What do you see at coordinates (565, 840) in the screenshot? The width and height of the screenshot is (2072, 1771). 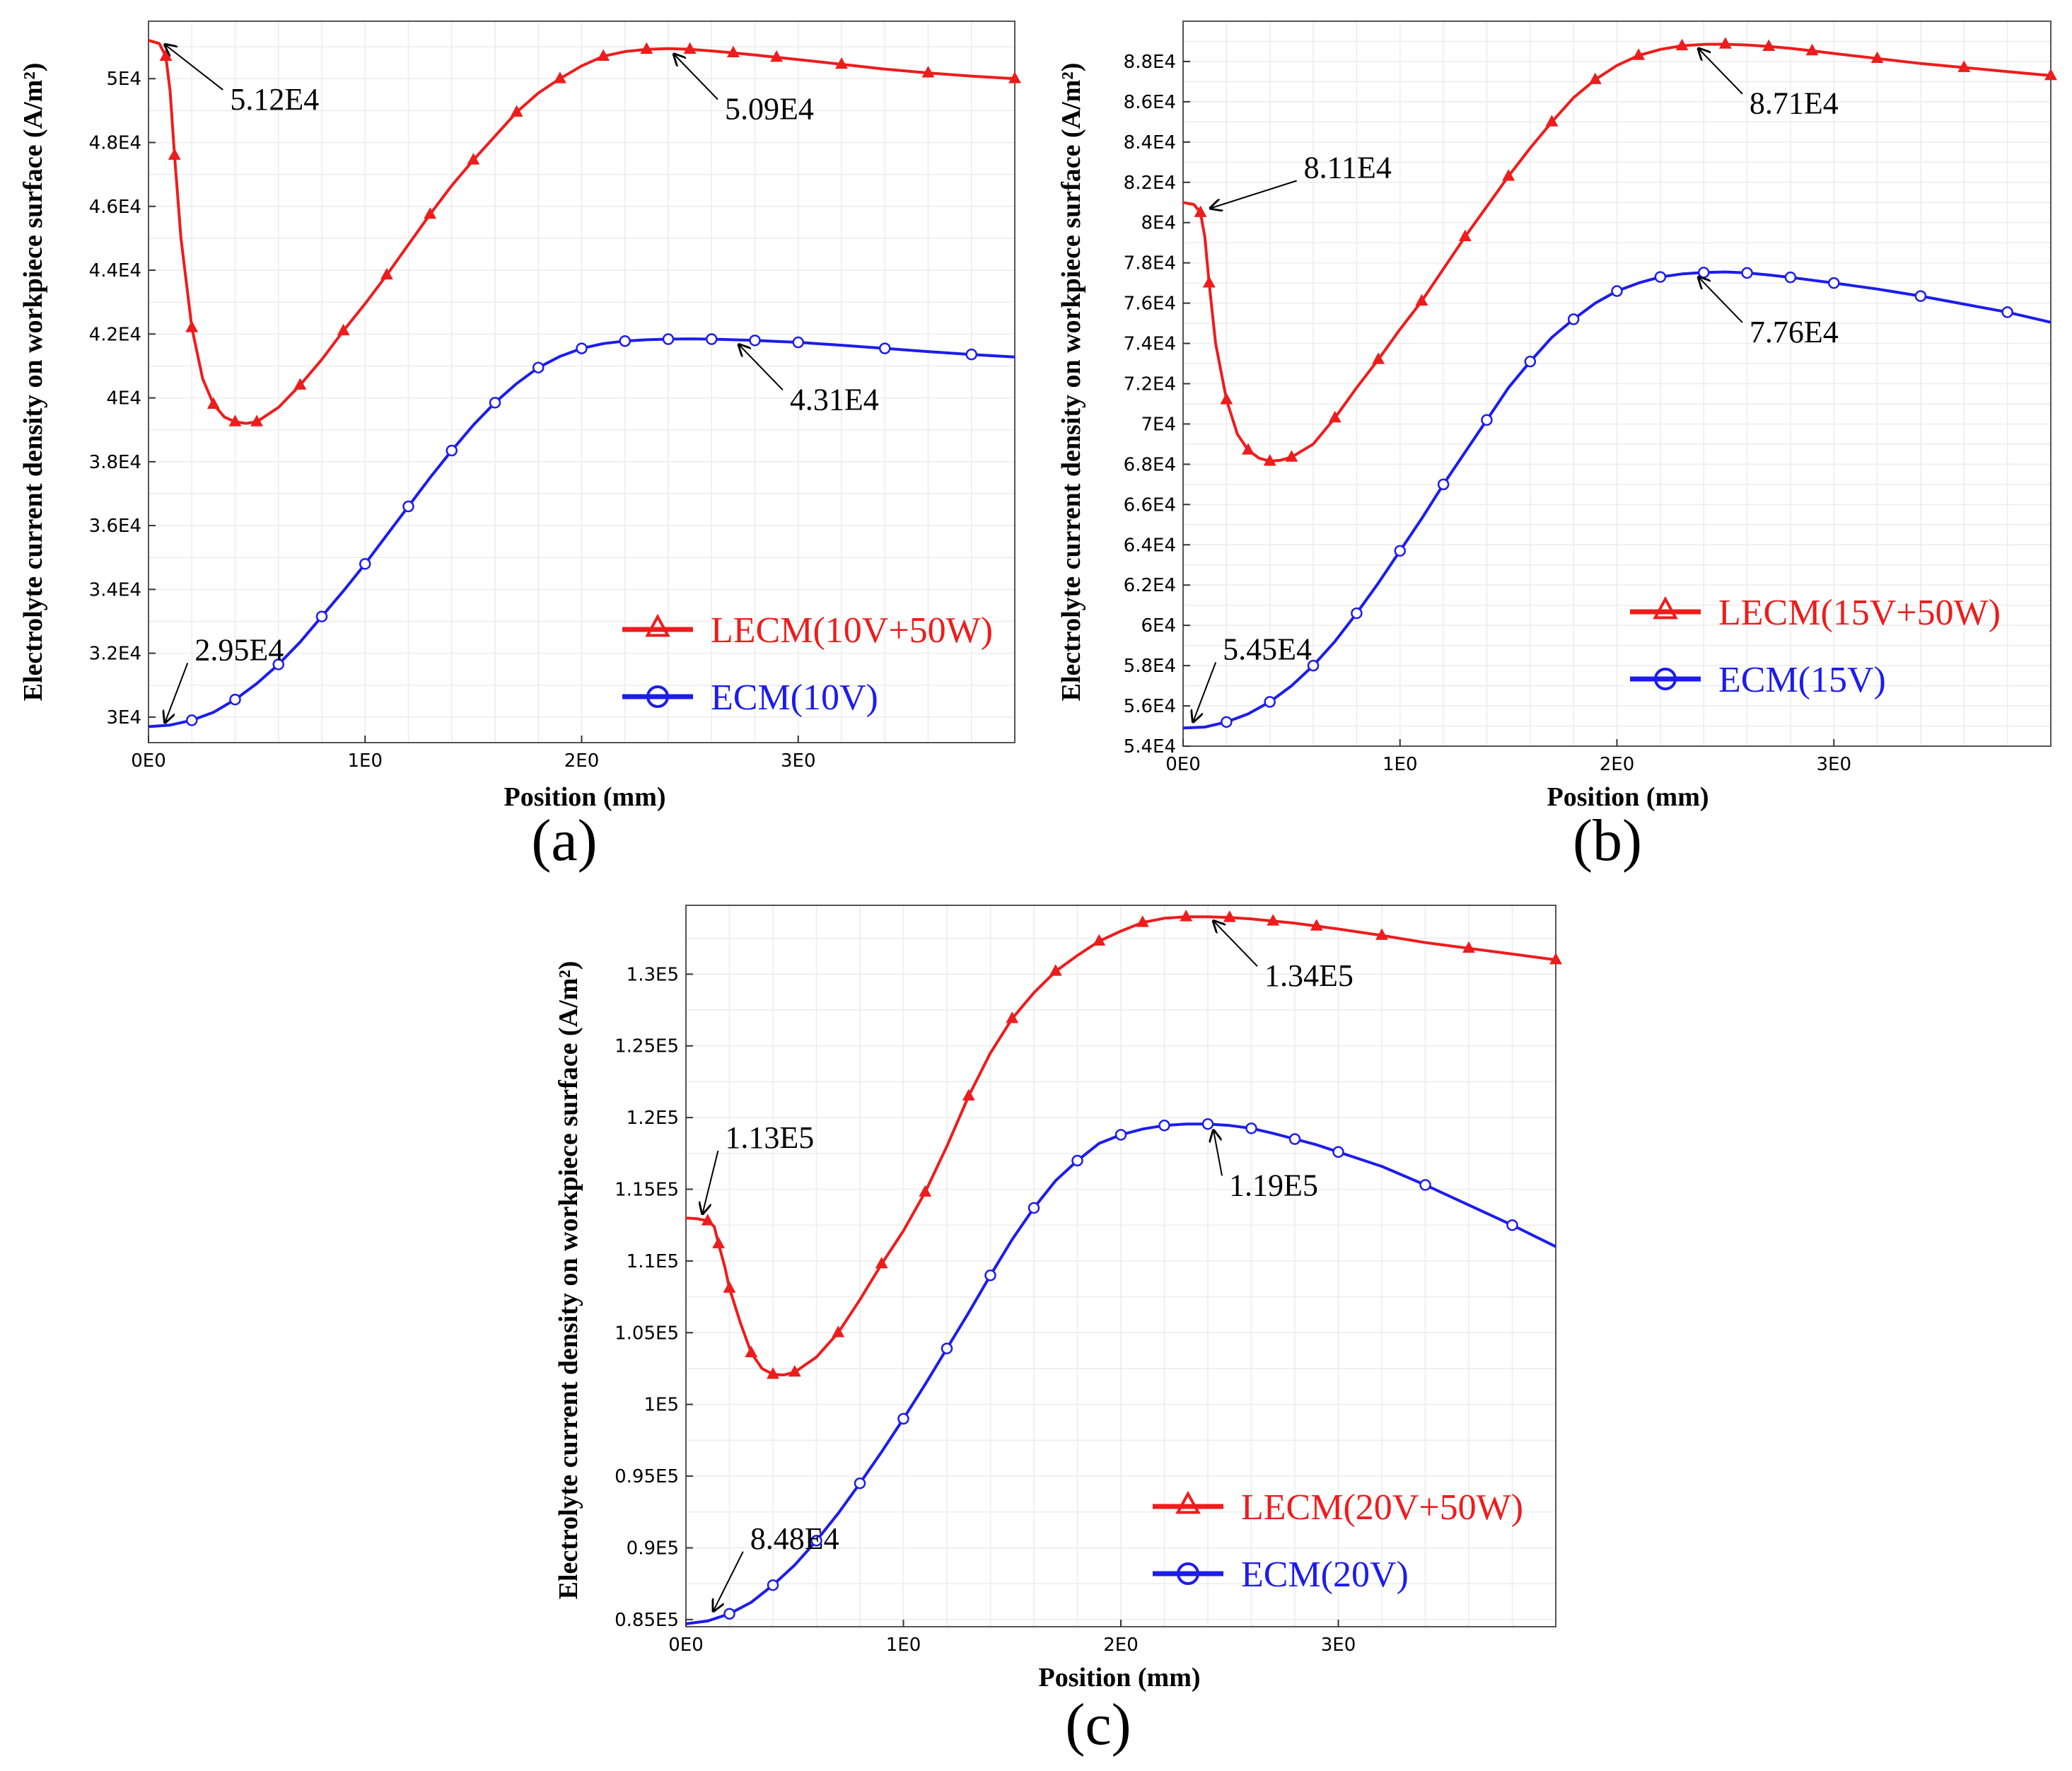 I see `chart-a-caption: (a)` at bounding box center [565, 840].